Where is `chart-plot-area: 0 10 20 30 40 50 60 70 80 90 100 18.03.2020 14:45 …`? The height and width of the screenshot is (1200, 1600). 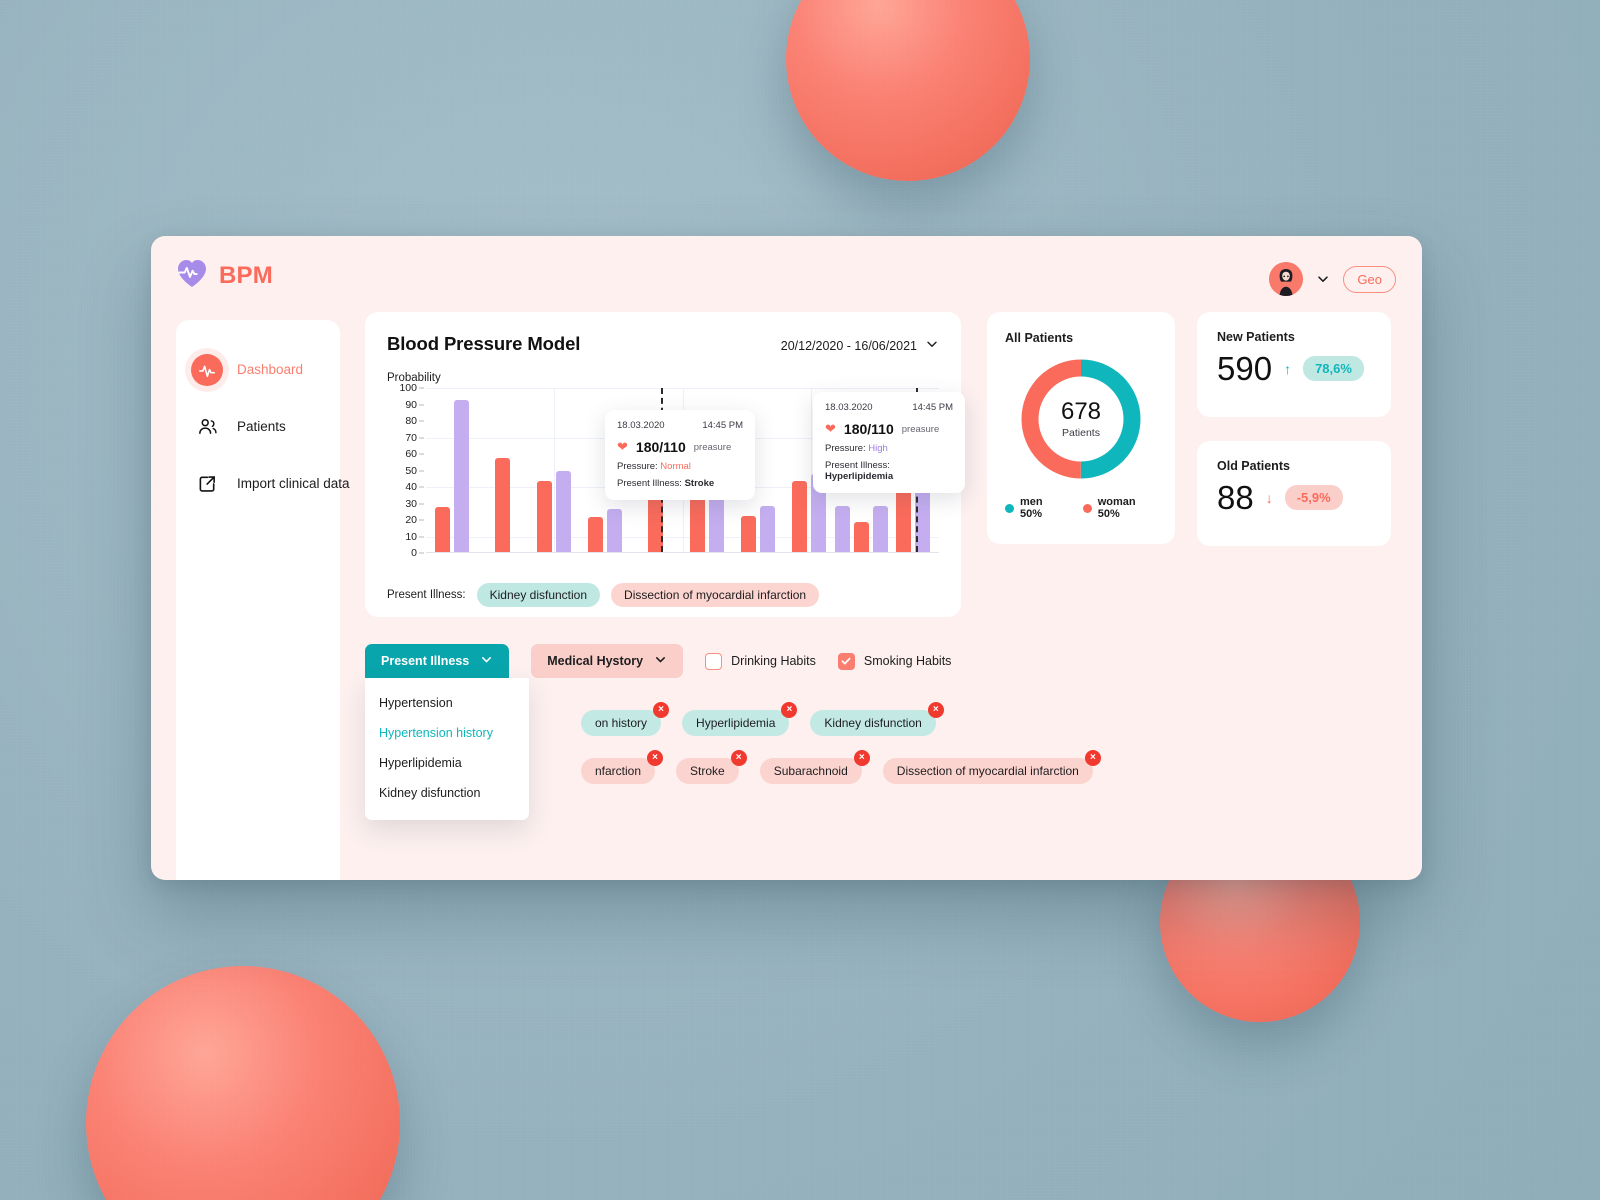 chart-plot-area: 0 10 20 30 40 50 60 70 80 90 100 18.03.2020 14:45 … is located at coordinates (676, 476).